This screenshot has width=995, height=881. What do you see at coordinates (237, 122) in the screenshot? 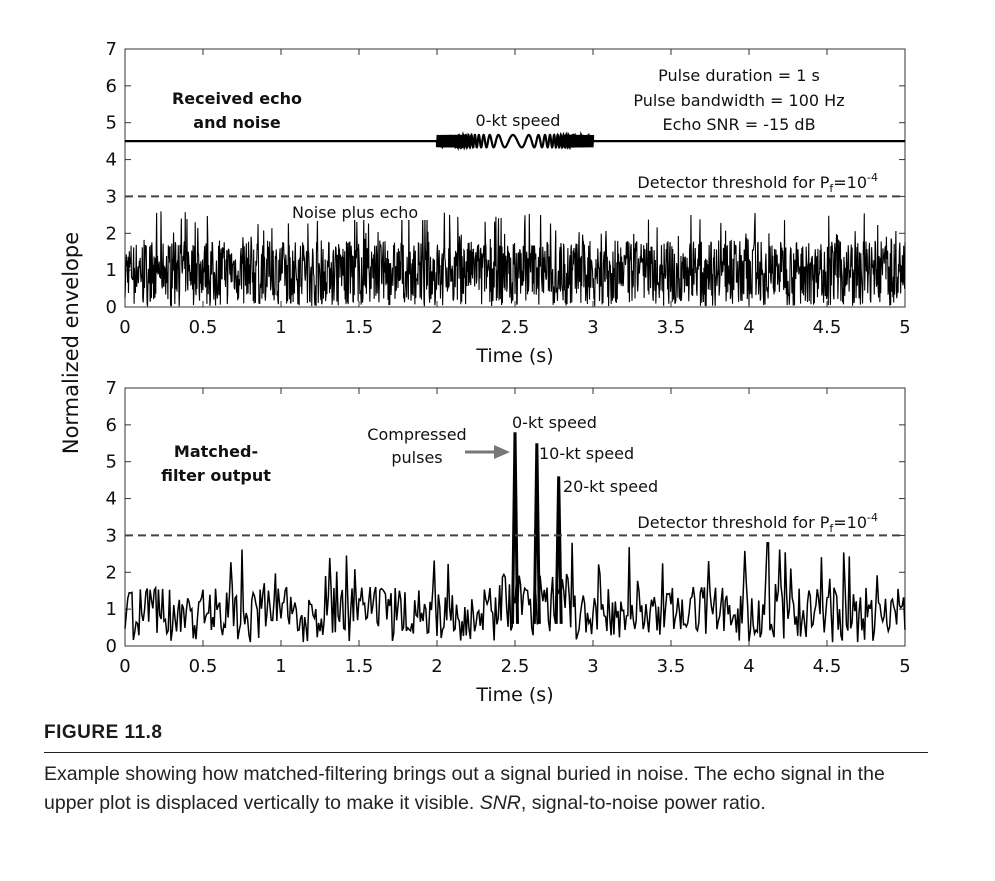
I see `top-panel-label-line2: and noise` at bounding box center [237, 122].